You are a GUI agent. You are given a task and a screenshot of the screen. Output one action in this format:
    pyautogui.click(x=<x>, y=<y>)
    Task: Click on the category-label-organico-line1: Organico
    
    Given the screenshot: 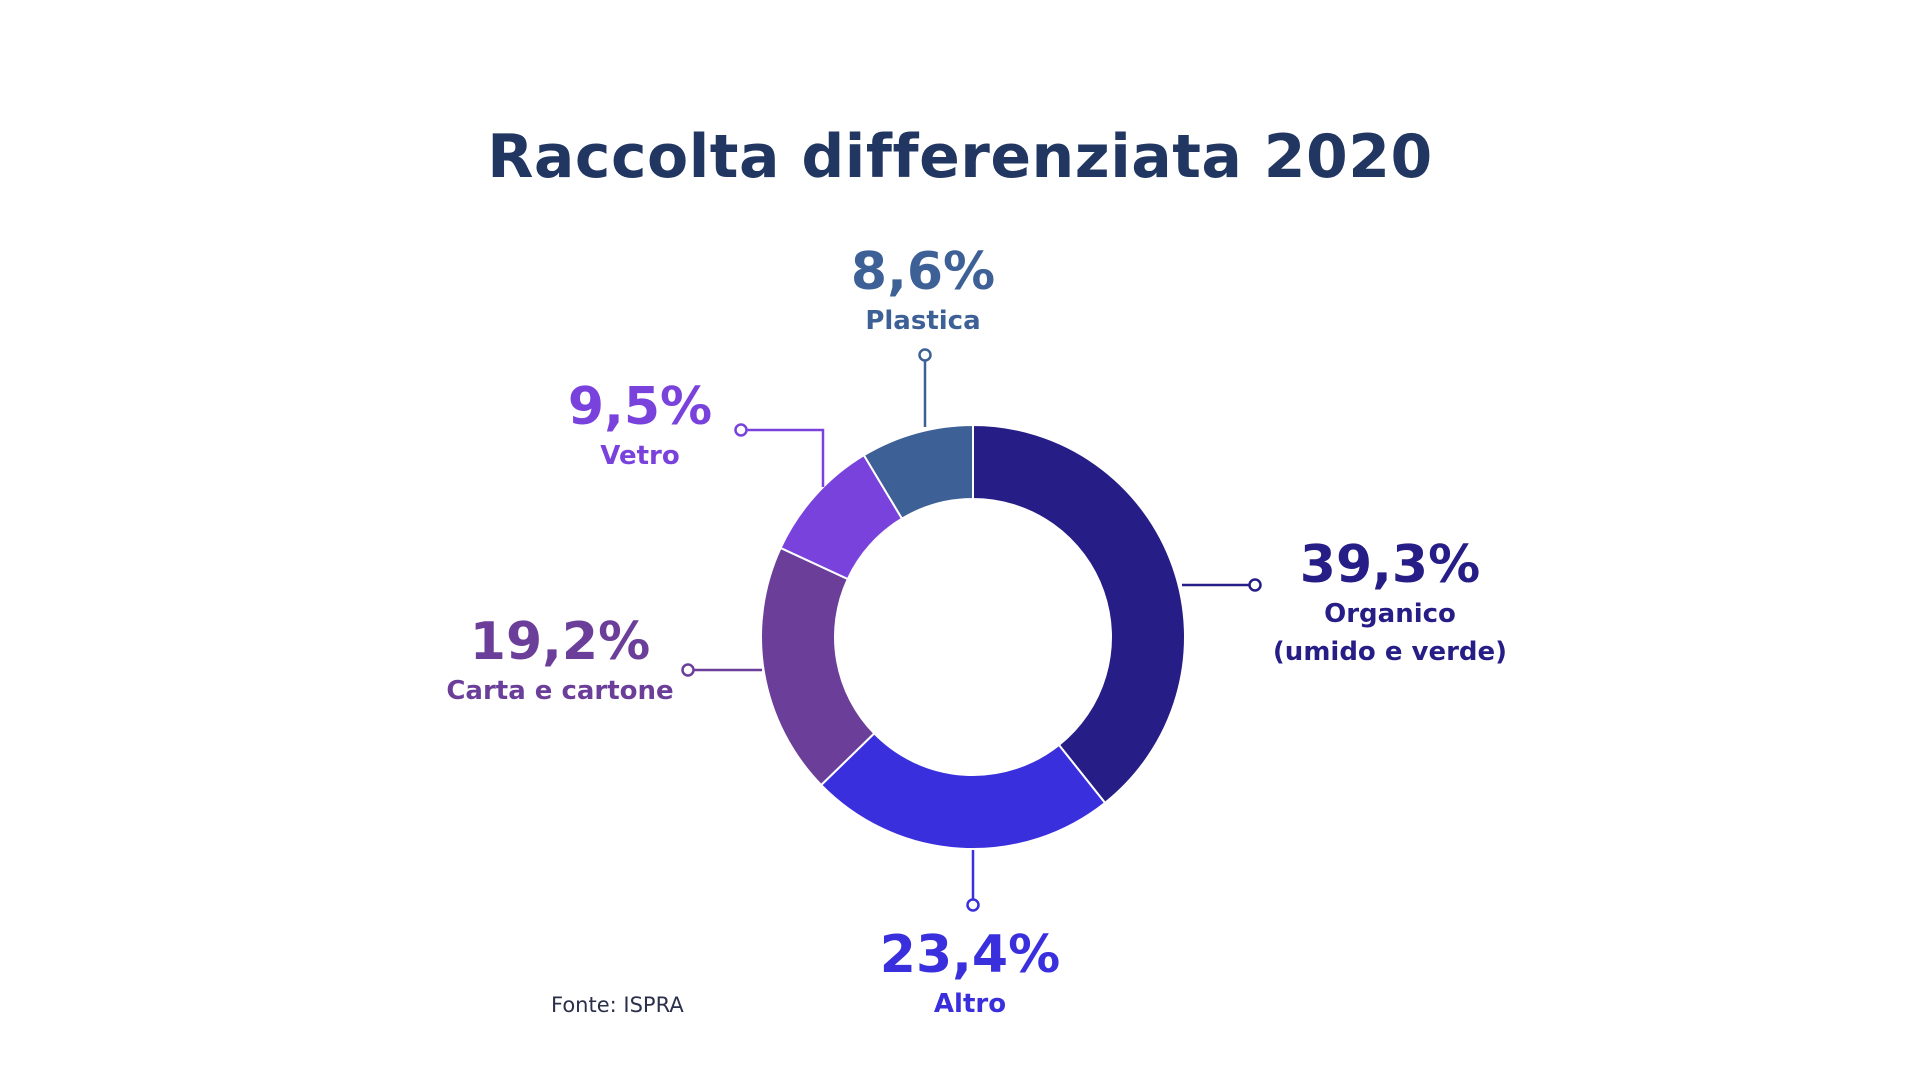 What is the action you would take?
    pyautogui.click(x=1390, y=614)
    